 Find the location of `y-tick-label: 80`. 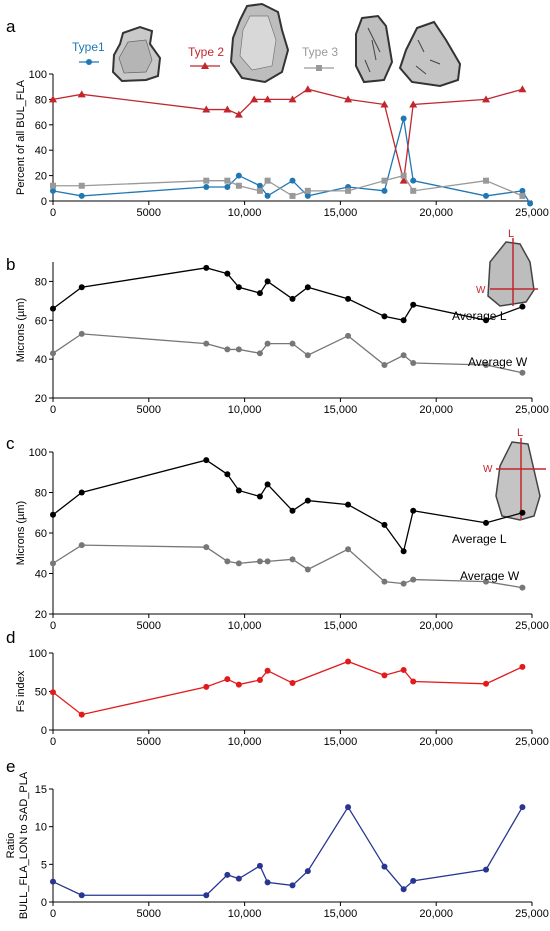

y-tick-label: 80 is located at coordinates (41, 100).